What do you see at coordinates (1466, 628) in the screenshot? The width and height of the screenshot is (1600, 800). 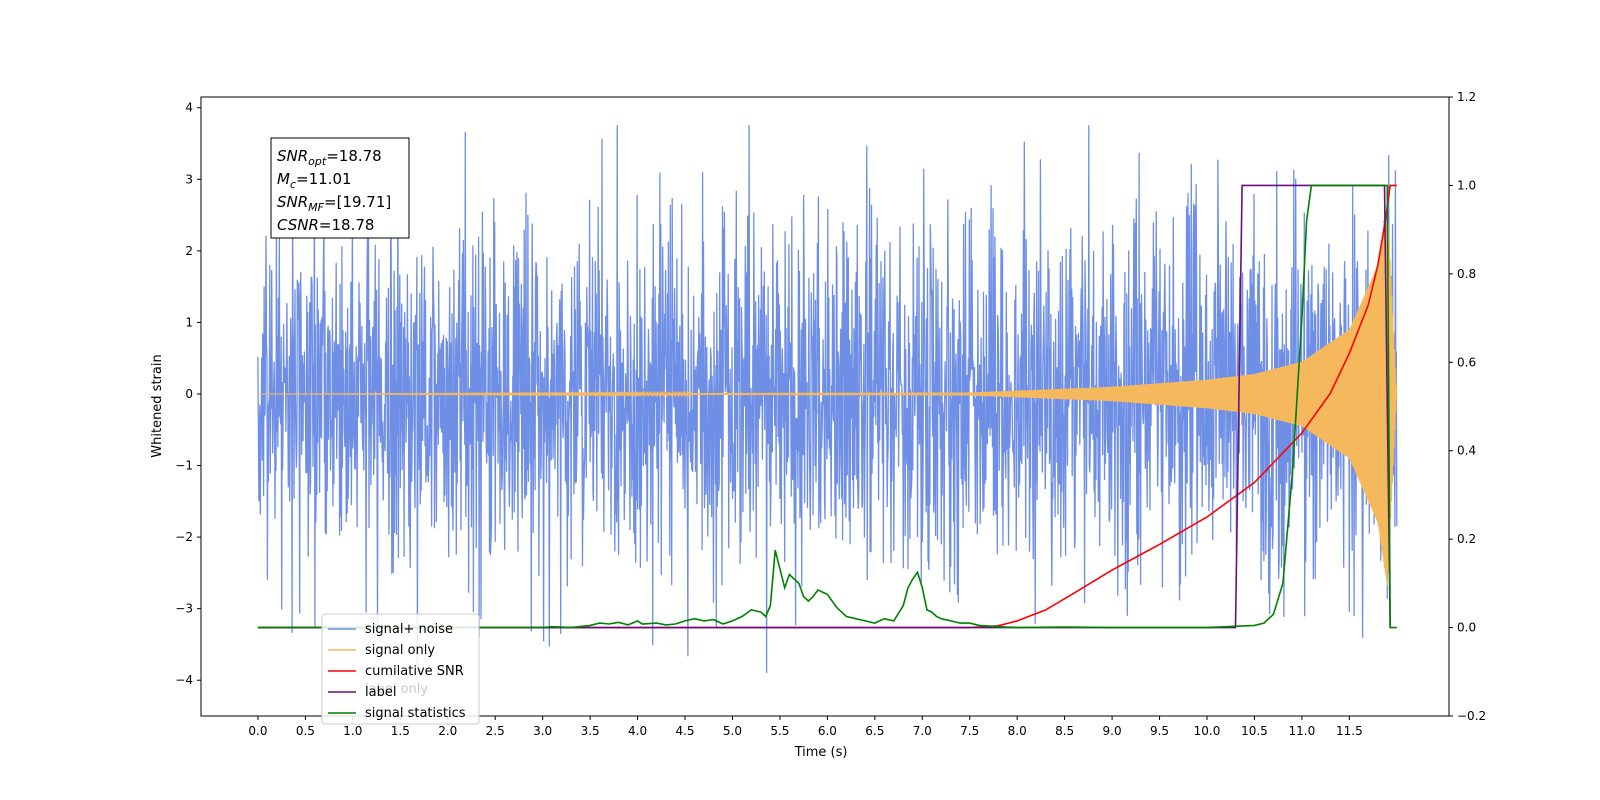 I see `y2-tick-label: 0.0` at bounding box center [1466, 628].